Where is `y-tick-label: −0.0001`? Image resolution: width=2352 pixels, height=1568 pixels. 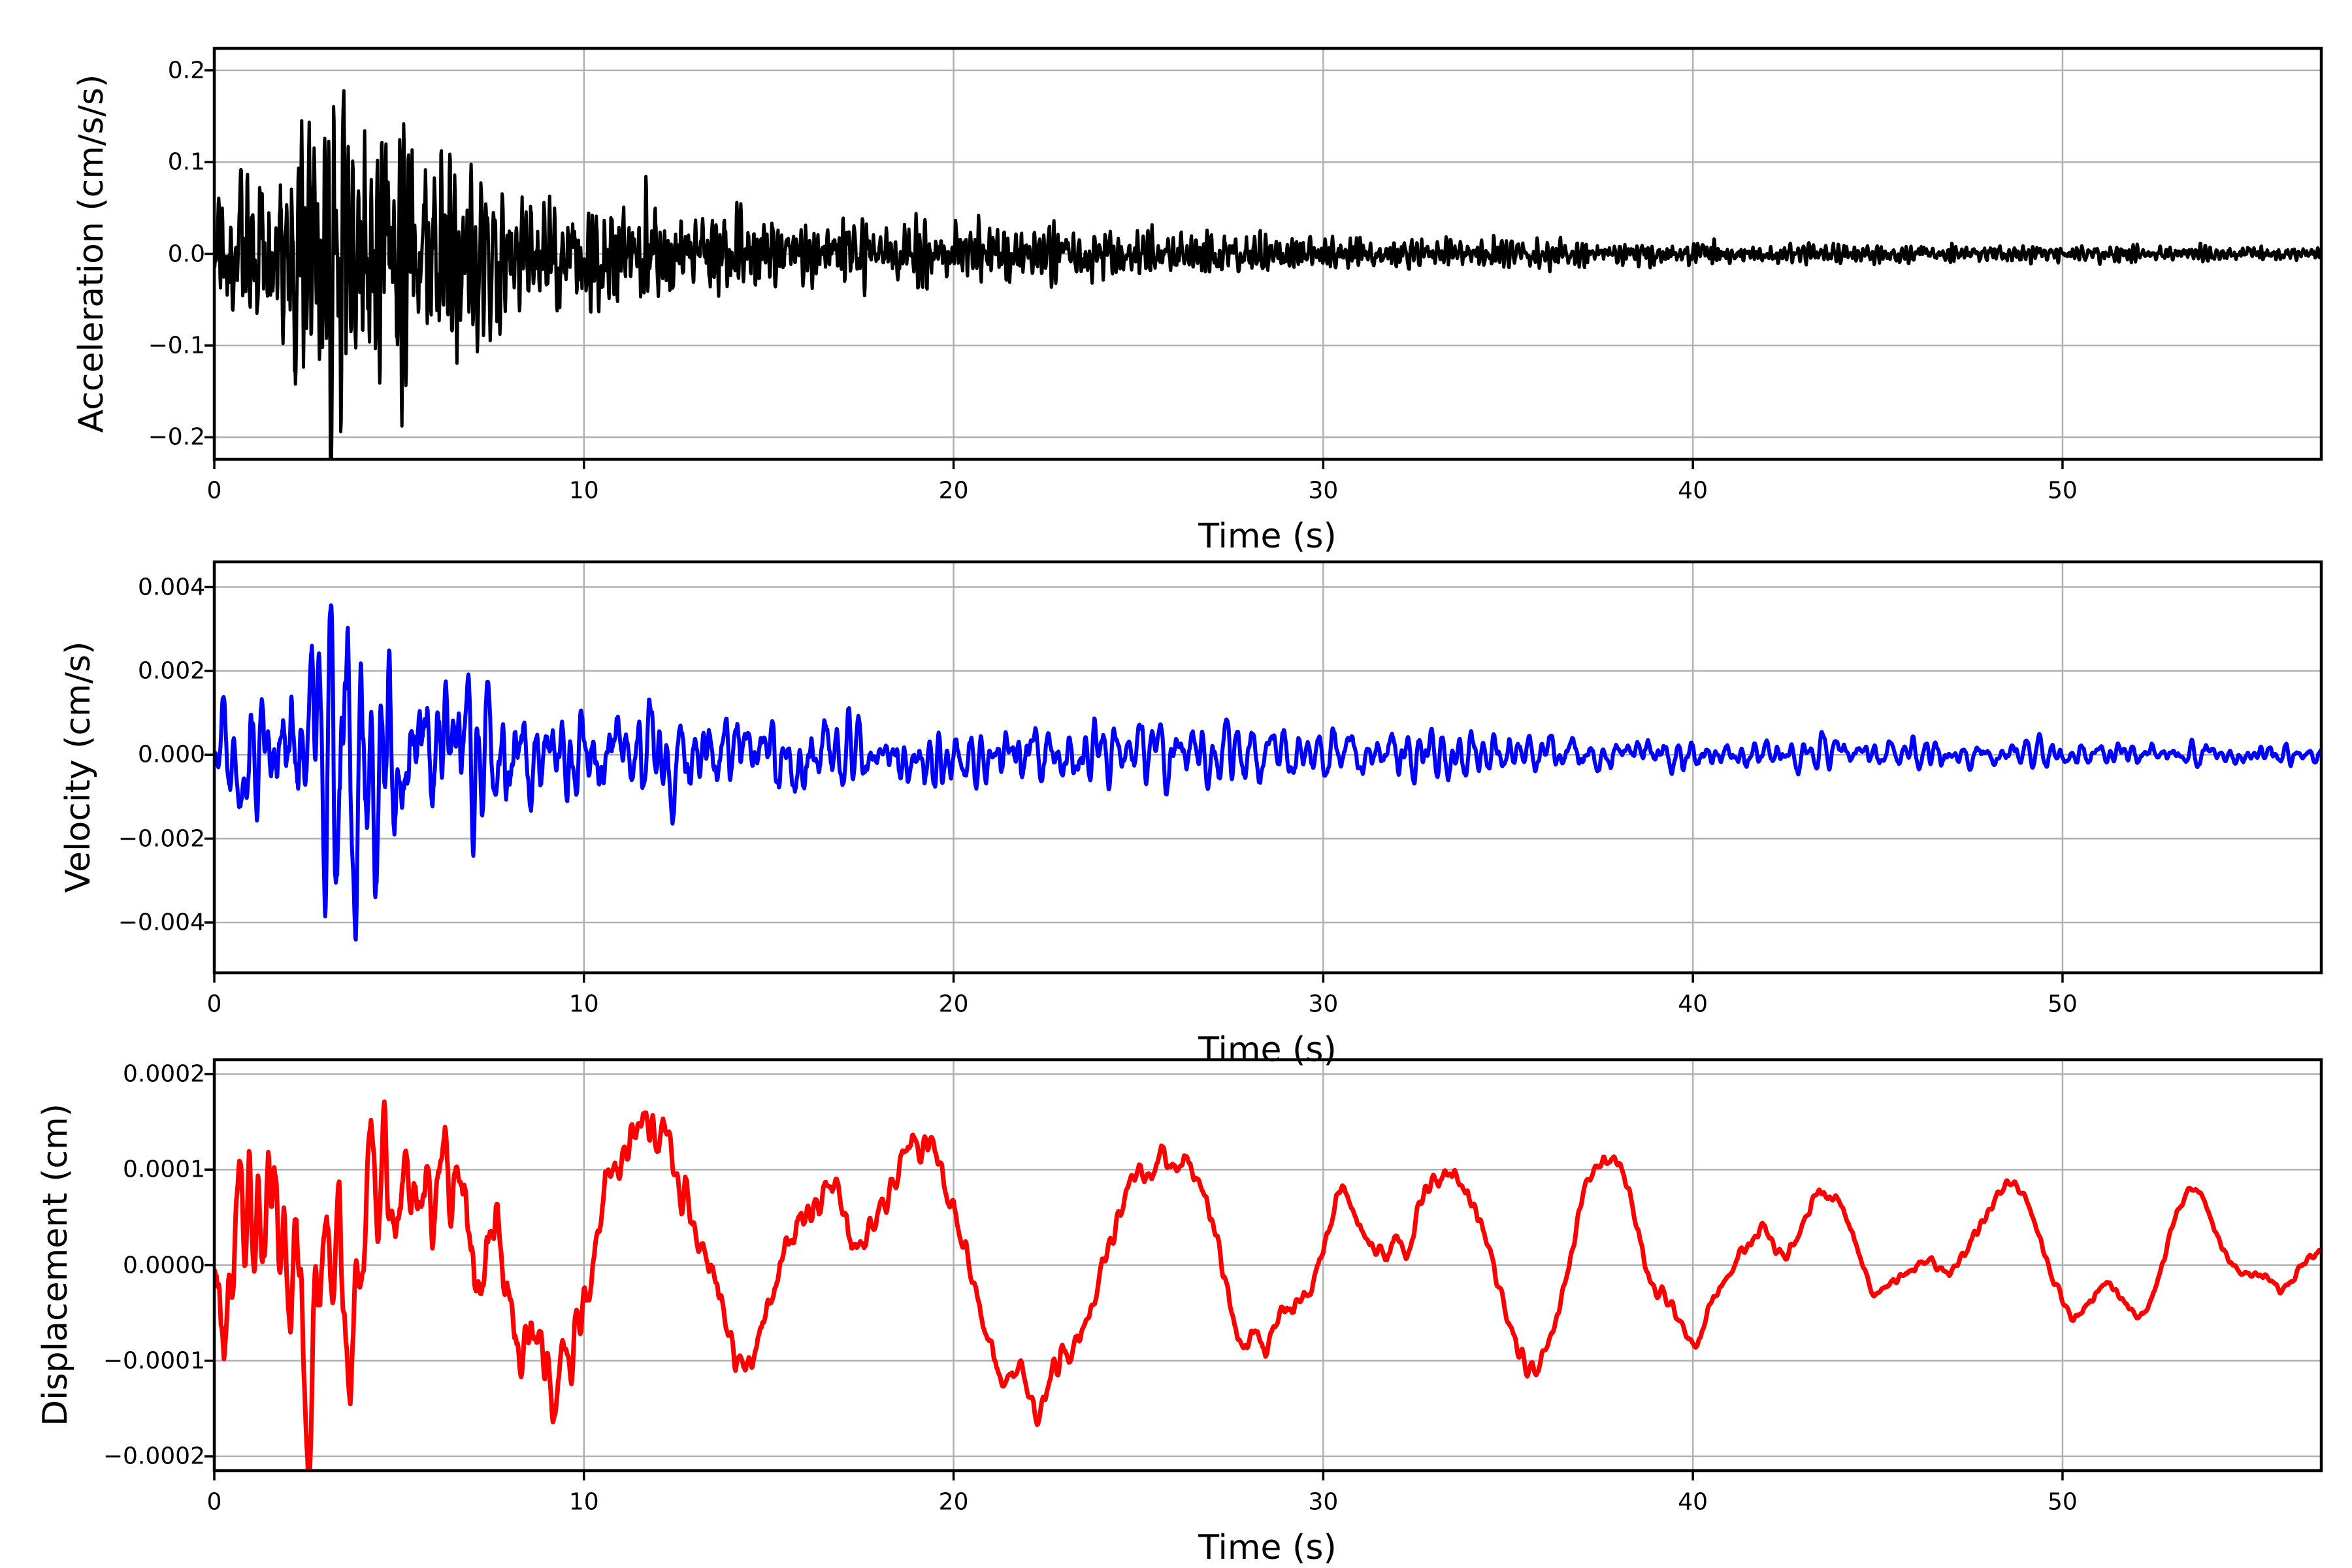 y-tick-label: −0.0001 is located at coordinates (154, 1361).